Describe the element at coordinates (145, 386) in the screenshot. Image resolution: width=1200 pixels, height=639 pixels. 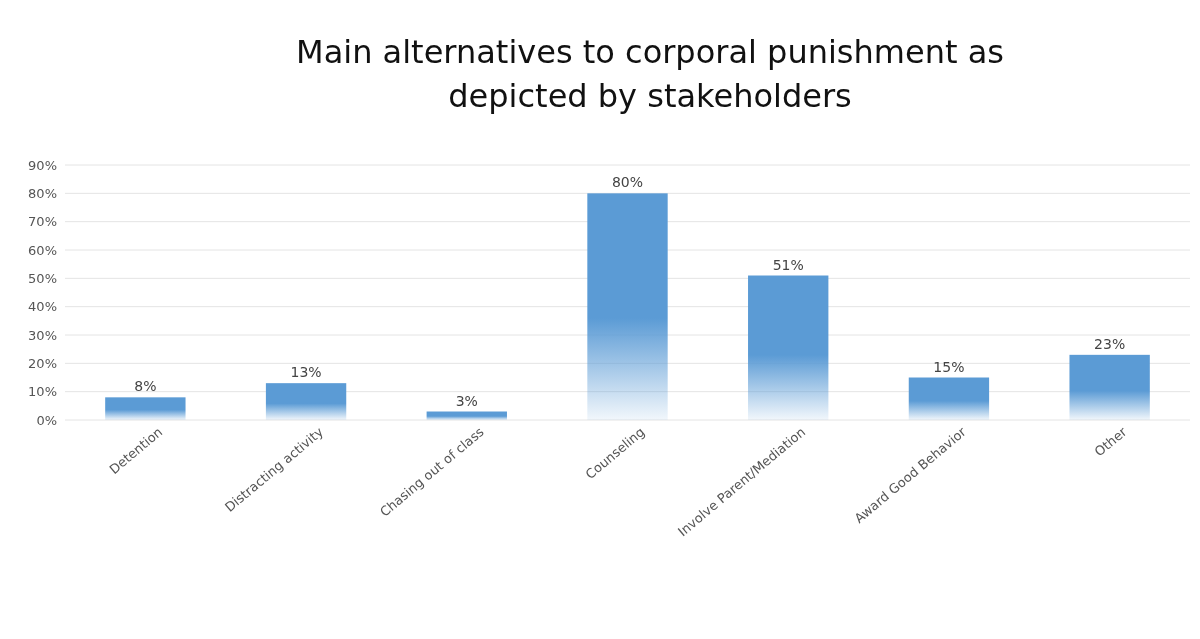
I see `data-label: 8%` at that location.